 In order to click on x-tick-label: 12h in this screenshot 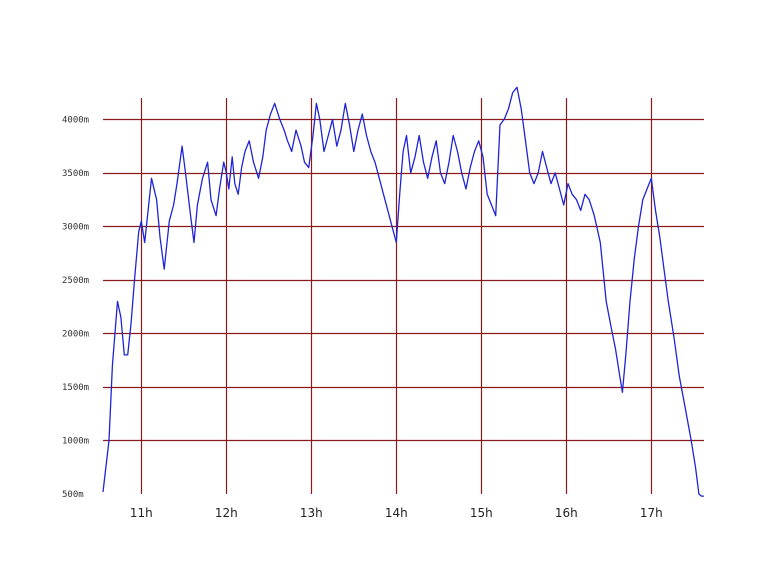, I will do `click(226, 513)`.